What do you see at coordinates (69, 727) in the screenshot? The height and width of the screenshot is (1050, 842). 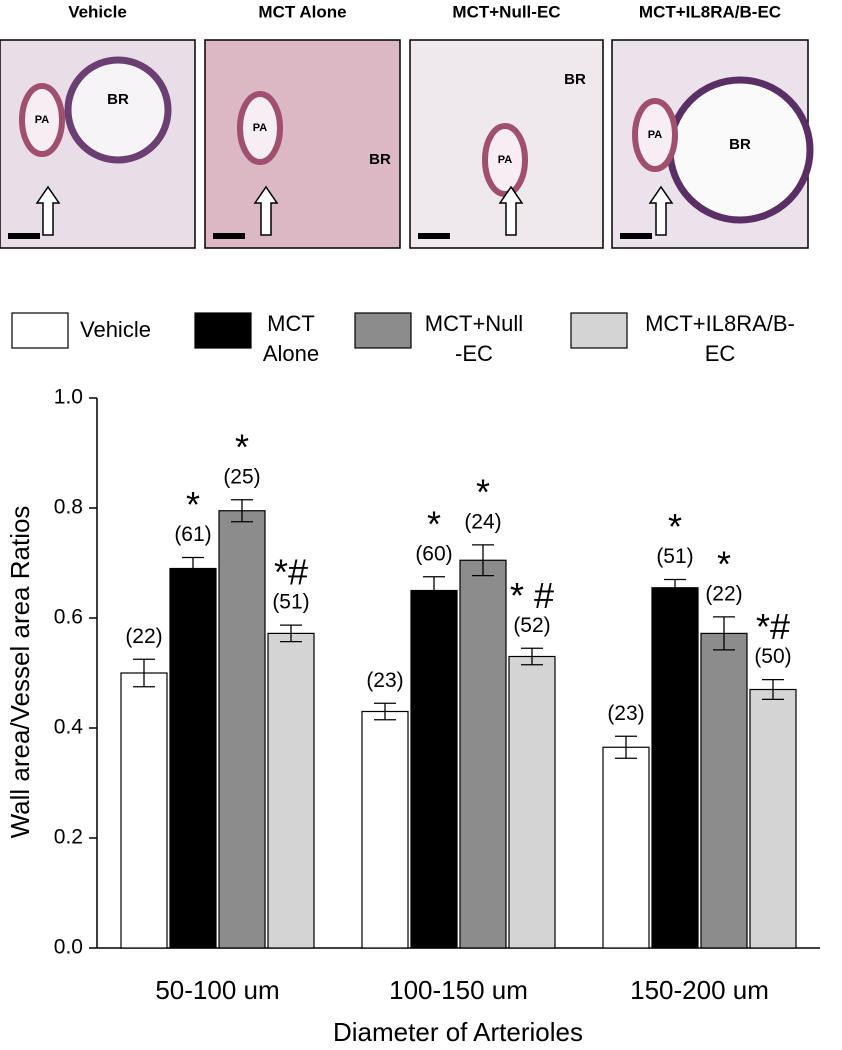 I see `y-tick-label: 0.4` at bounding box center [69, 727].